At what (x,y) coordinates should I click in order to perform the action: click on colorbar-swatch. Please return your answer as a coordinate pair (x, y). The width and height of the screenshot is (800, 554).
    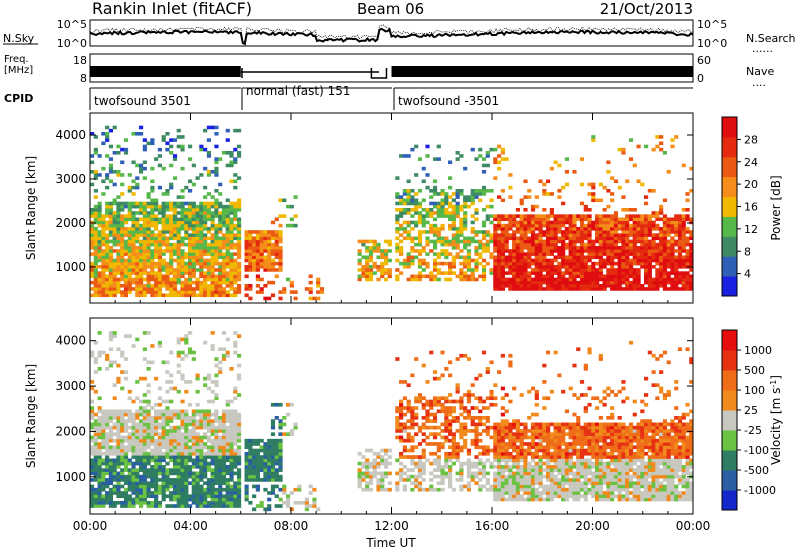
    Looking at the image, I should click on (729, 266).